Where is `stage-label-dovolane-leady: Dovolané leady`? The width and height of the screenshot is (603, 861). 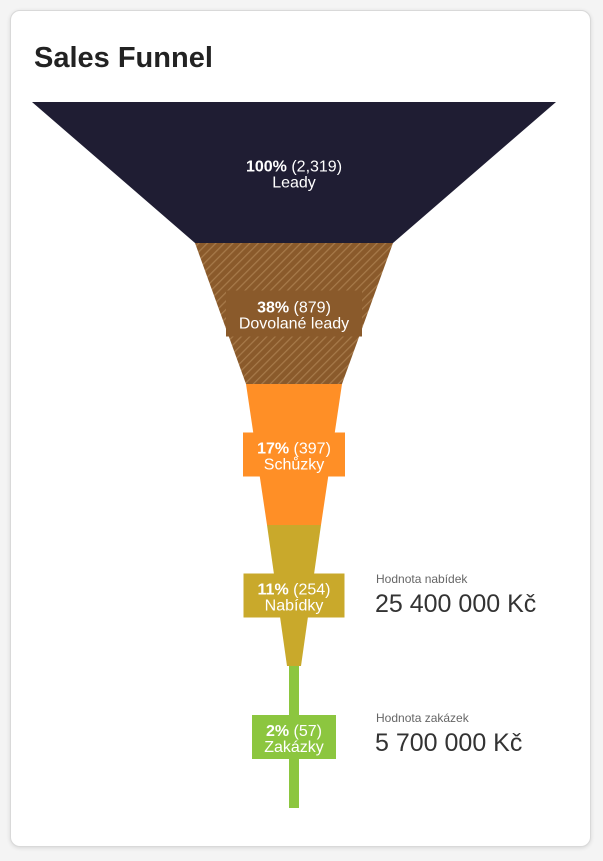 stage-label-dovolane-leady: Dovolané leady is located at coordinates (294, 324).